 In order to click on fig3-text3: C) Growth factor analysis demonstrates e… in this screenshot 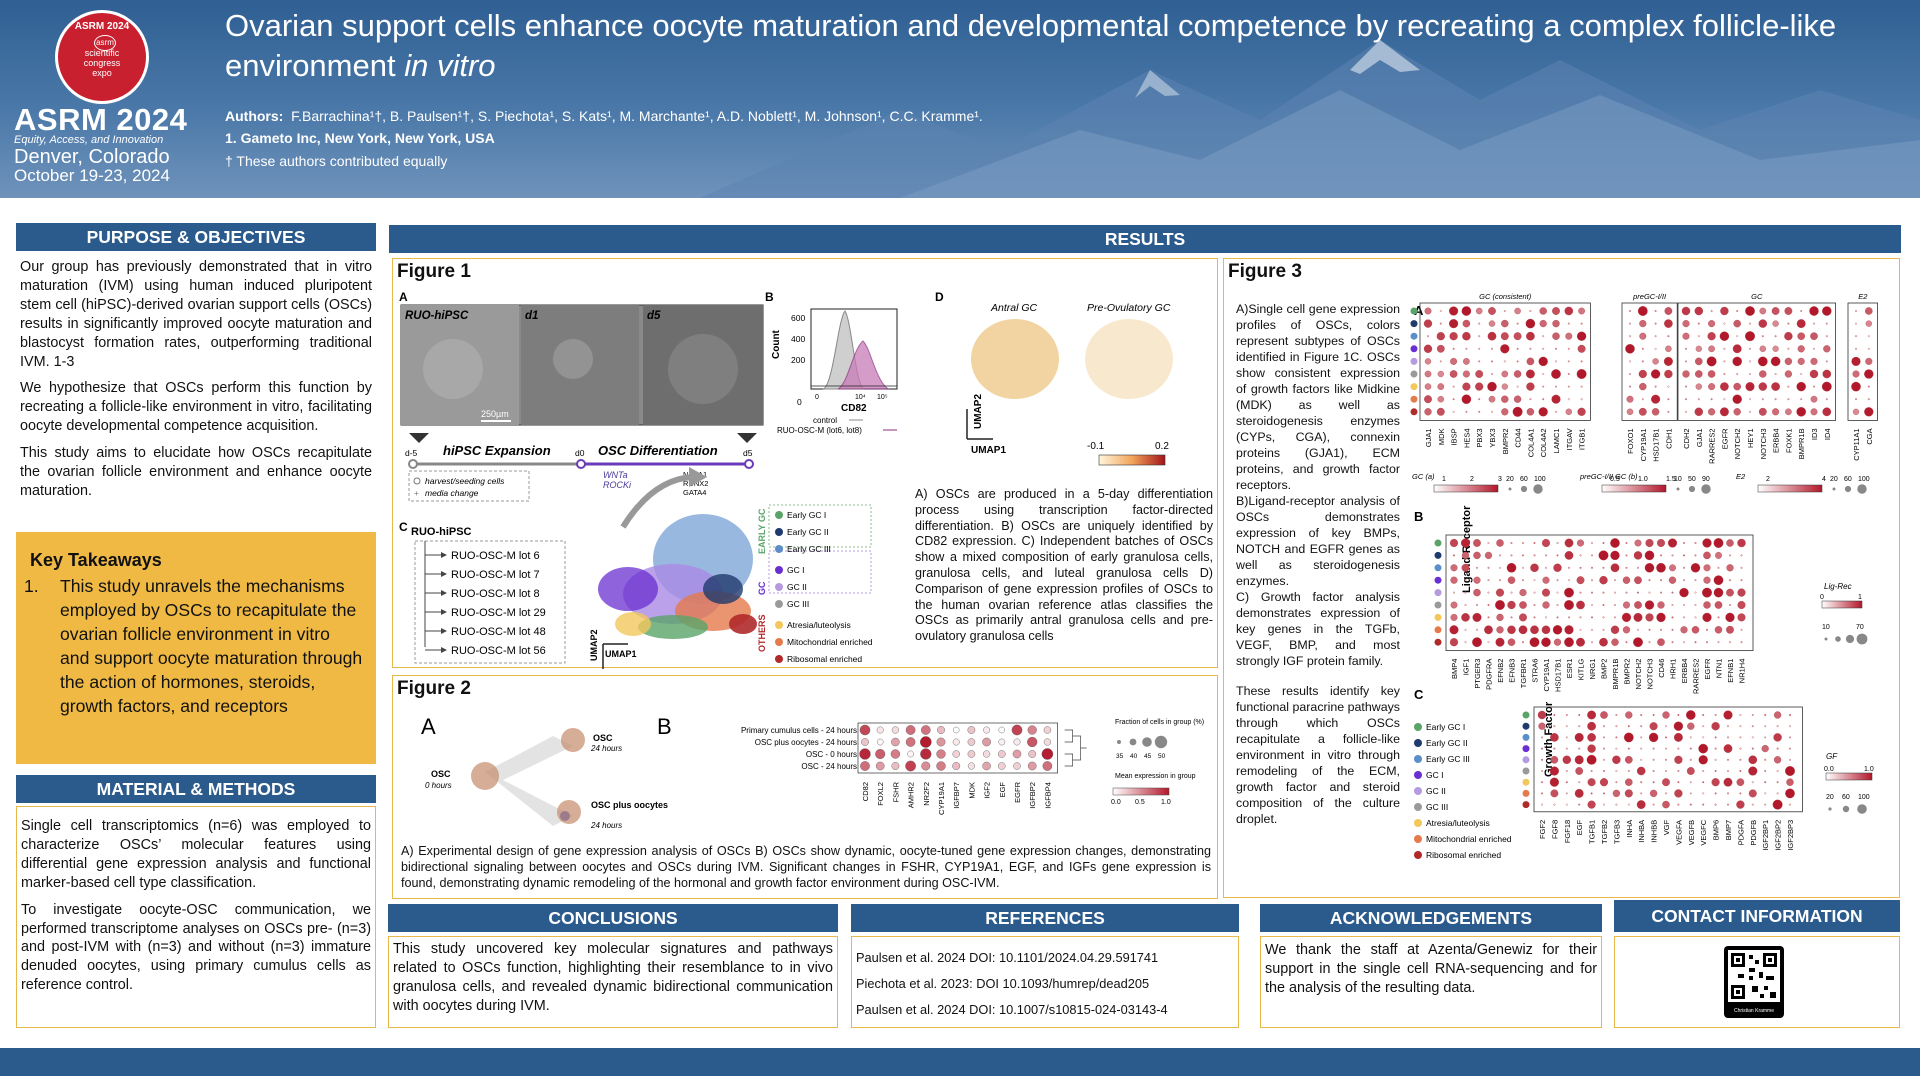, I will do `click(1318, 629)`.